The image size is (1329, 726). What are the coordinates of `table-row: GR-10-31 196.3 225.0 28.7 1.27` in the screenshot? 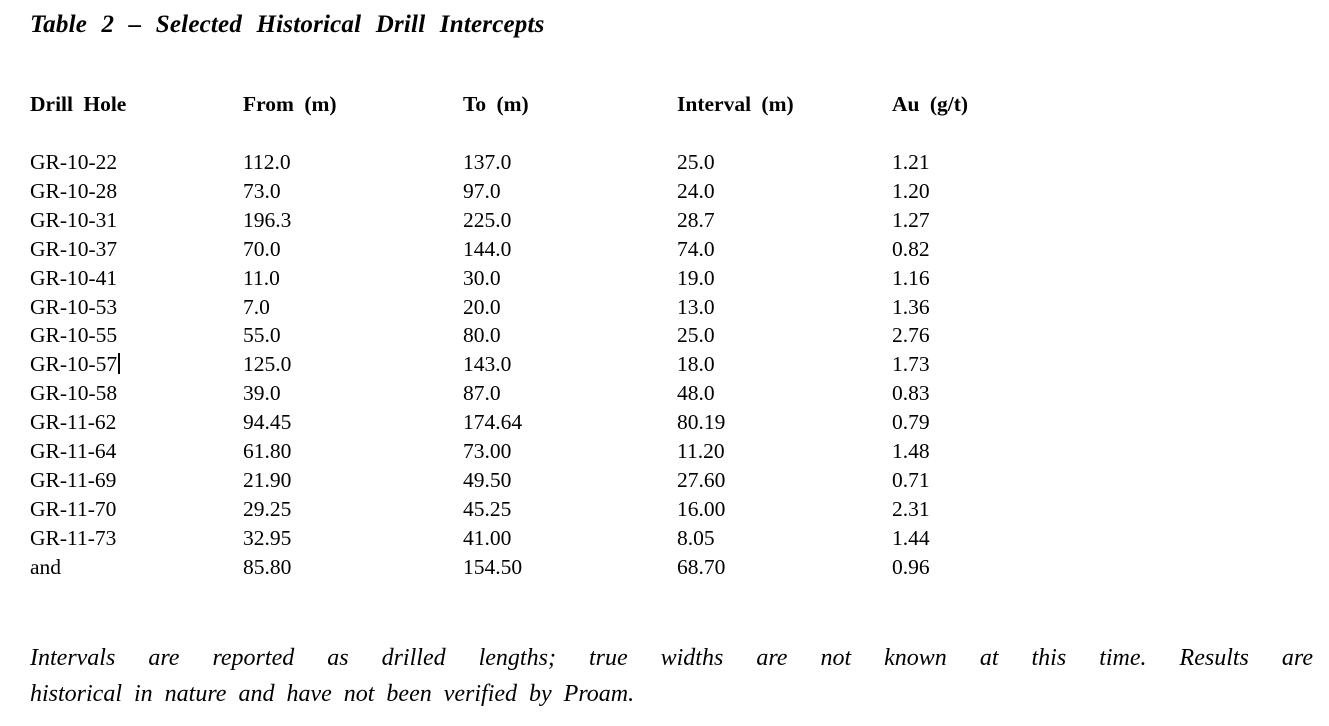 It's located at (664, 220).